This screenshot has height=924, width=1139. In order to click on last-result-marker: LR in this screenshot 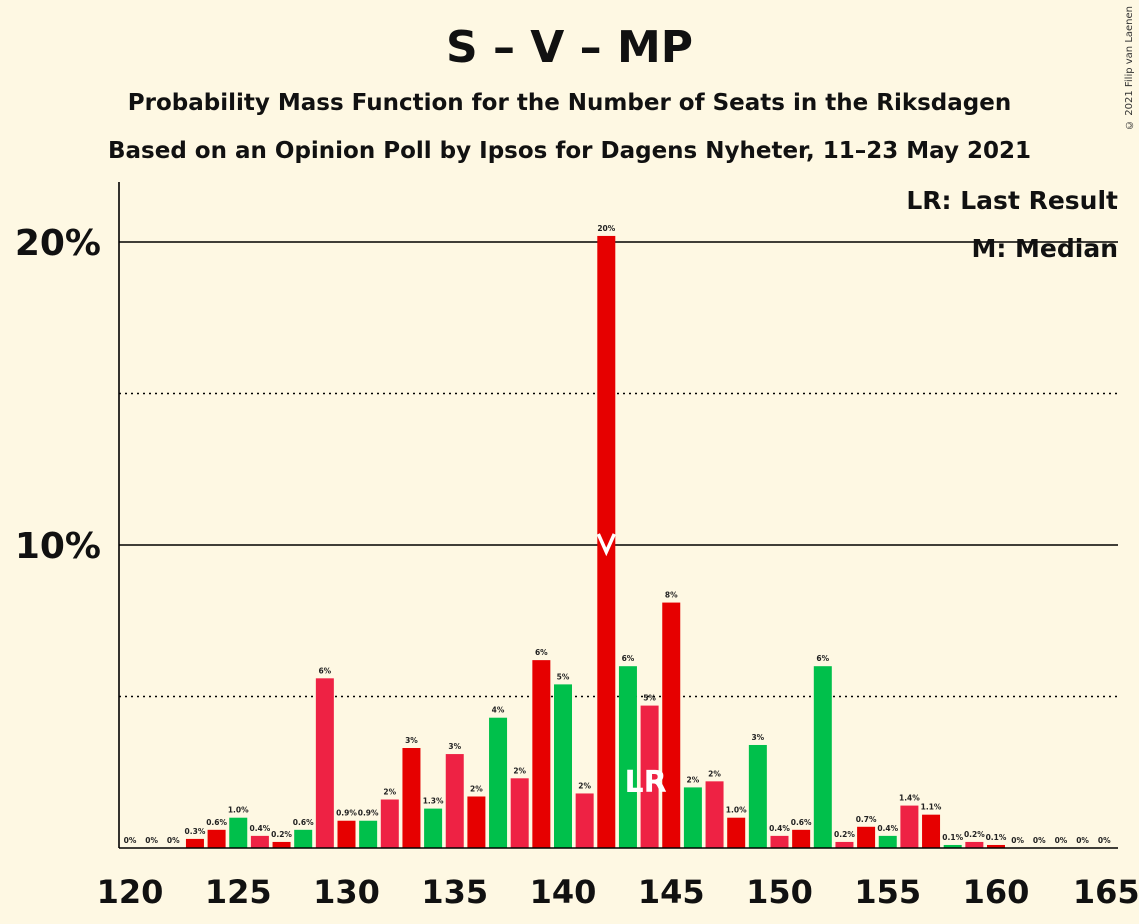, I will do `click(645, 782)`.